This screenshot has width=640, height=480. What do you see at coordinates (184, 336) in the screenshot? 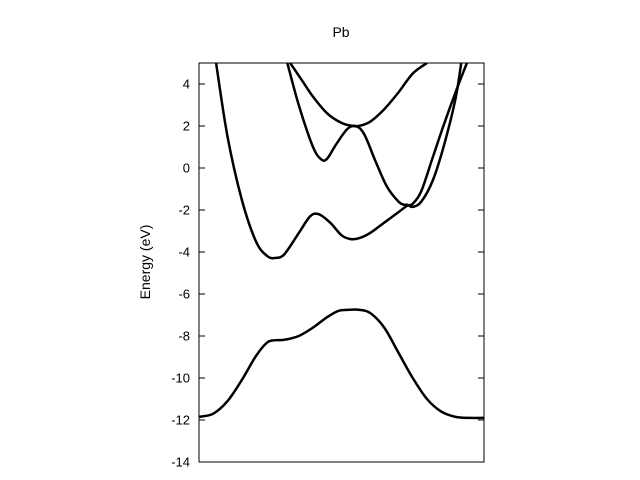
I see `y-tick-label: -8` at bounding box center [184, 336].